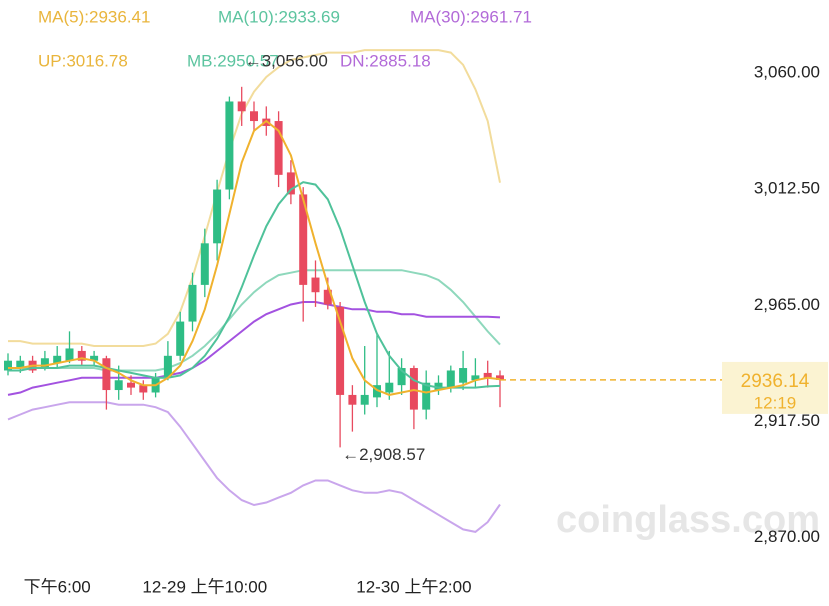 Image resolution: width=829 pixels, height=606 pixels. I want to click on x-tick-label: 12-30 上午2:00, so click(413, 586).